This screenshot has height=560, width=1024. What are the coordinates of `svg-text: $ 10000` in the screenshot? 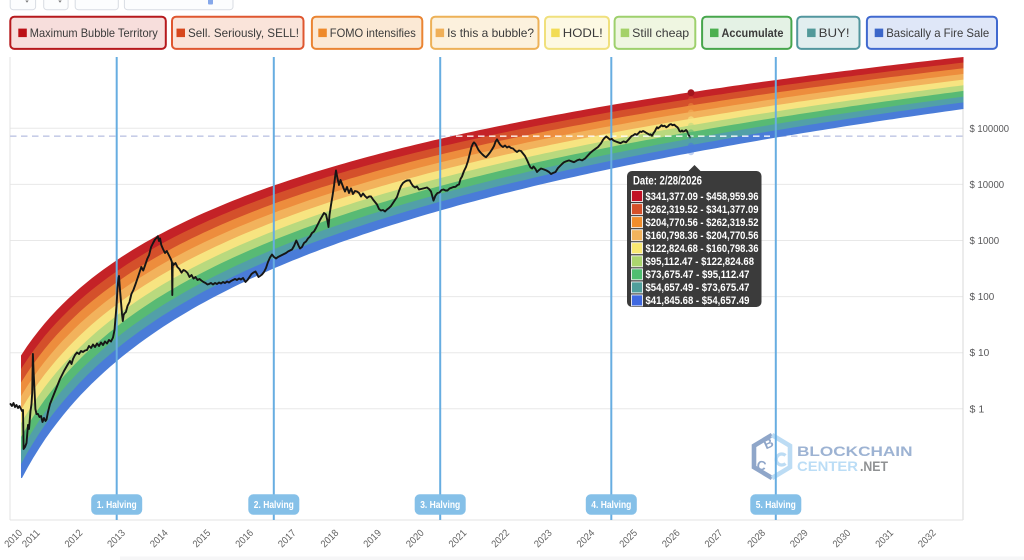 It's located at (987, 185).